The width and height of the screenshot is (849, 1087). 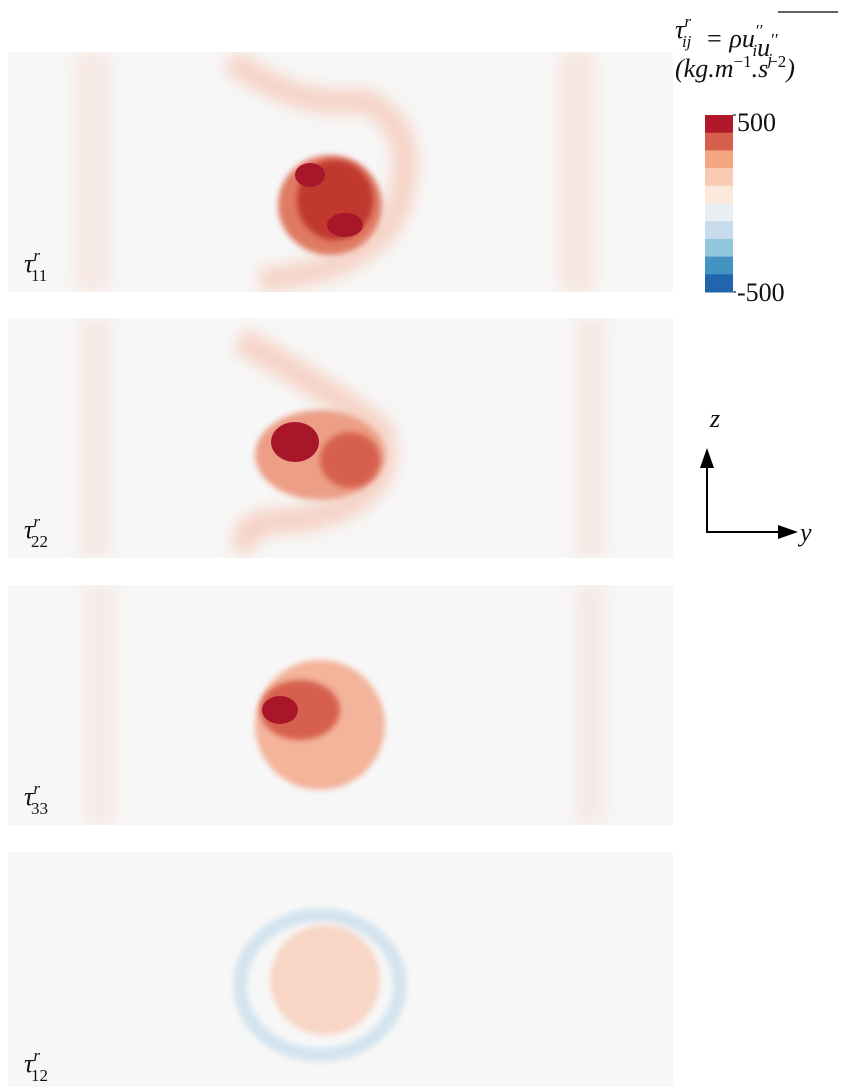 I want to click on colorbar: τr ij = ρu′′ iu′′ j(kg.m−1.s−2)500-500, so click(x=756, y=159).